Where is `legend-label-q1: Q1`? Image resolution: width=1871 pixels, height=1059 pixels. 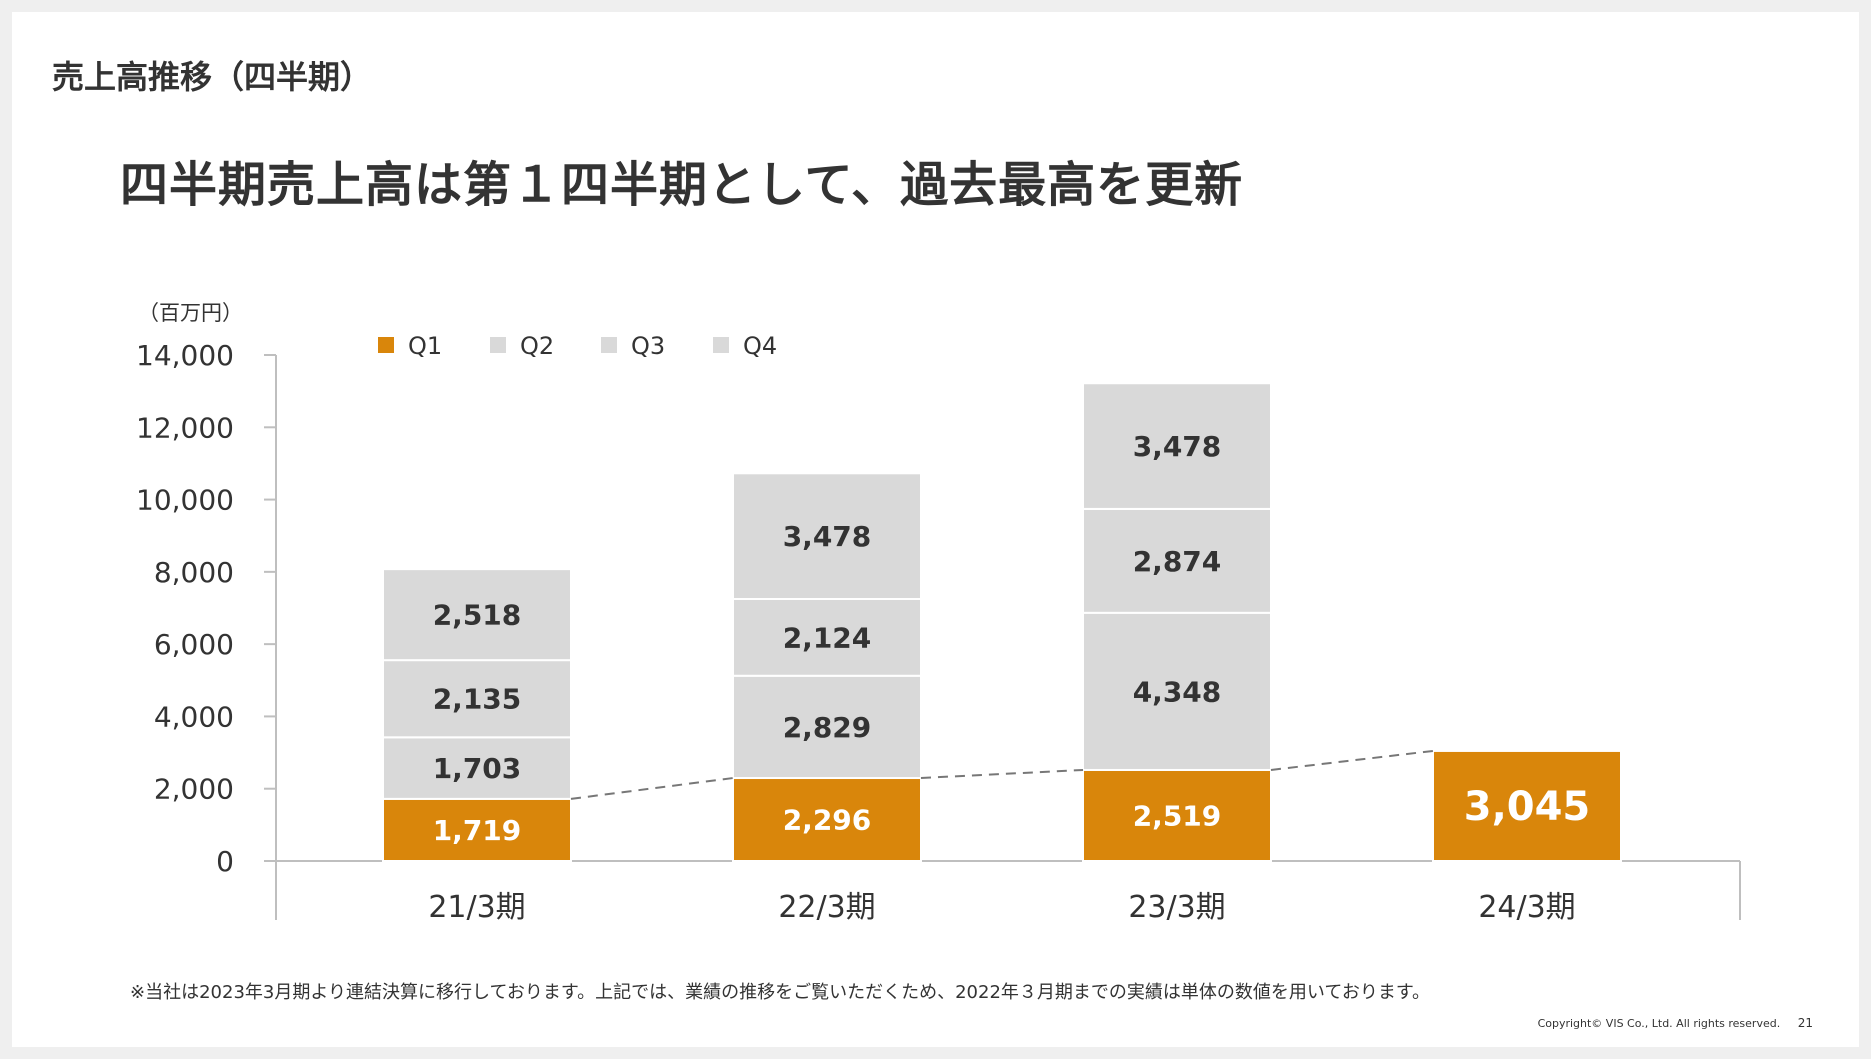
legend-label-q1: Q1 is located at coordinates (425, 346).